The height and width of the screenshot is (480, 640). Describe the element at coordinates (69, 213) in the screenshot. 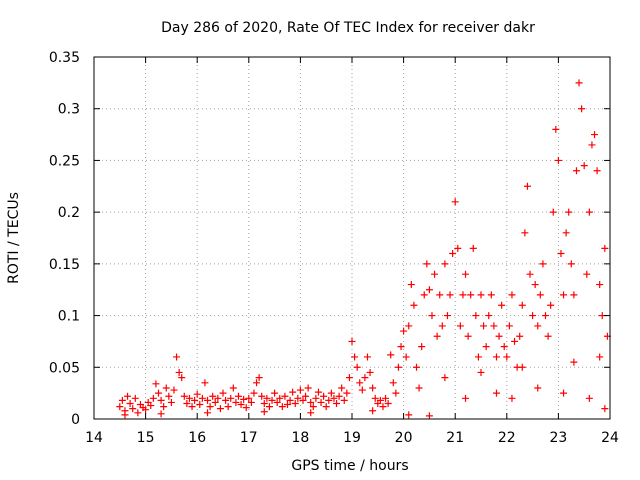

I see `y-tick-label: 0.2` at that location.